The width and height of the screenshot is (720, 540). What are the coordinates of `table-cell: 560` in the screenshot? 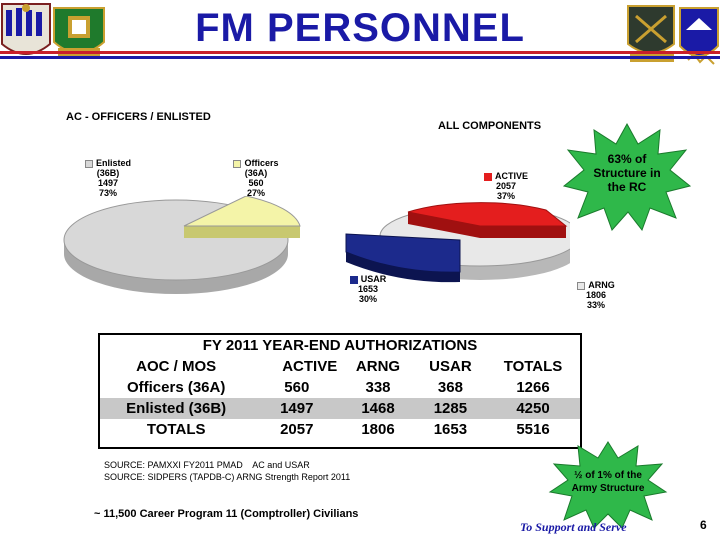 It's located at (297, 387).